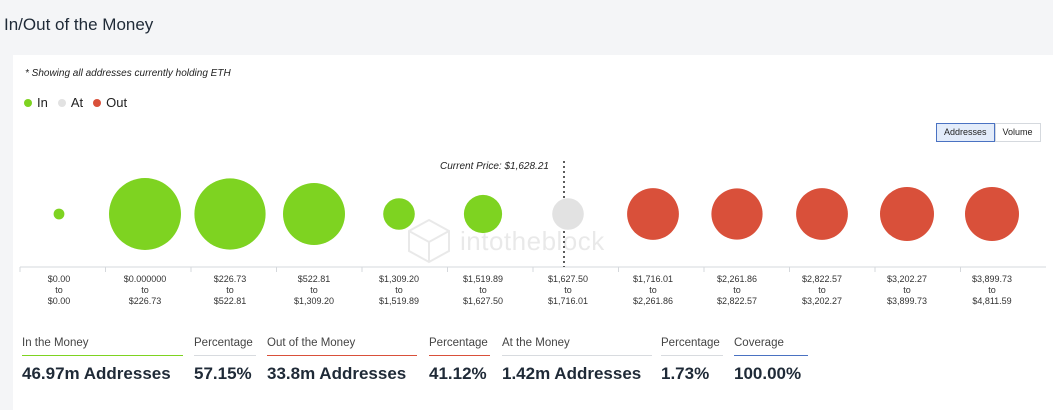 The image size is (1053, 410). What do you see at coordinates (771, 358) in the screenshot?
I see `stat-6: Coverage 100.00%` at bounding box center [771, 358].